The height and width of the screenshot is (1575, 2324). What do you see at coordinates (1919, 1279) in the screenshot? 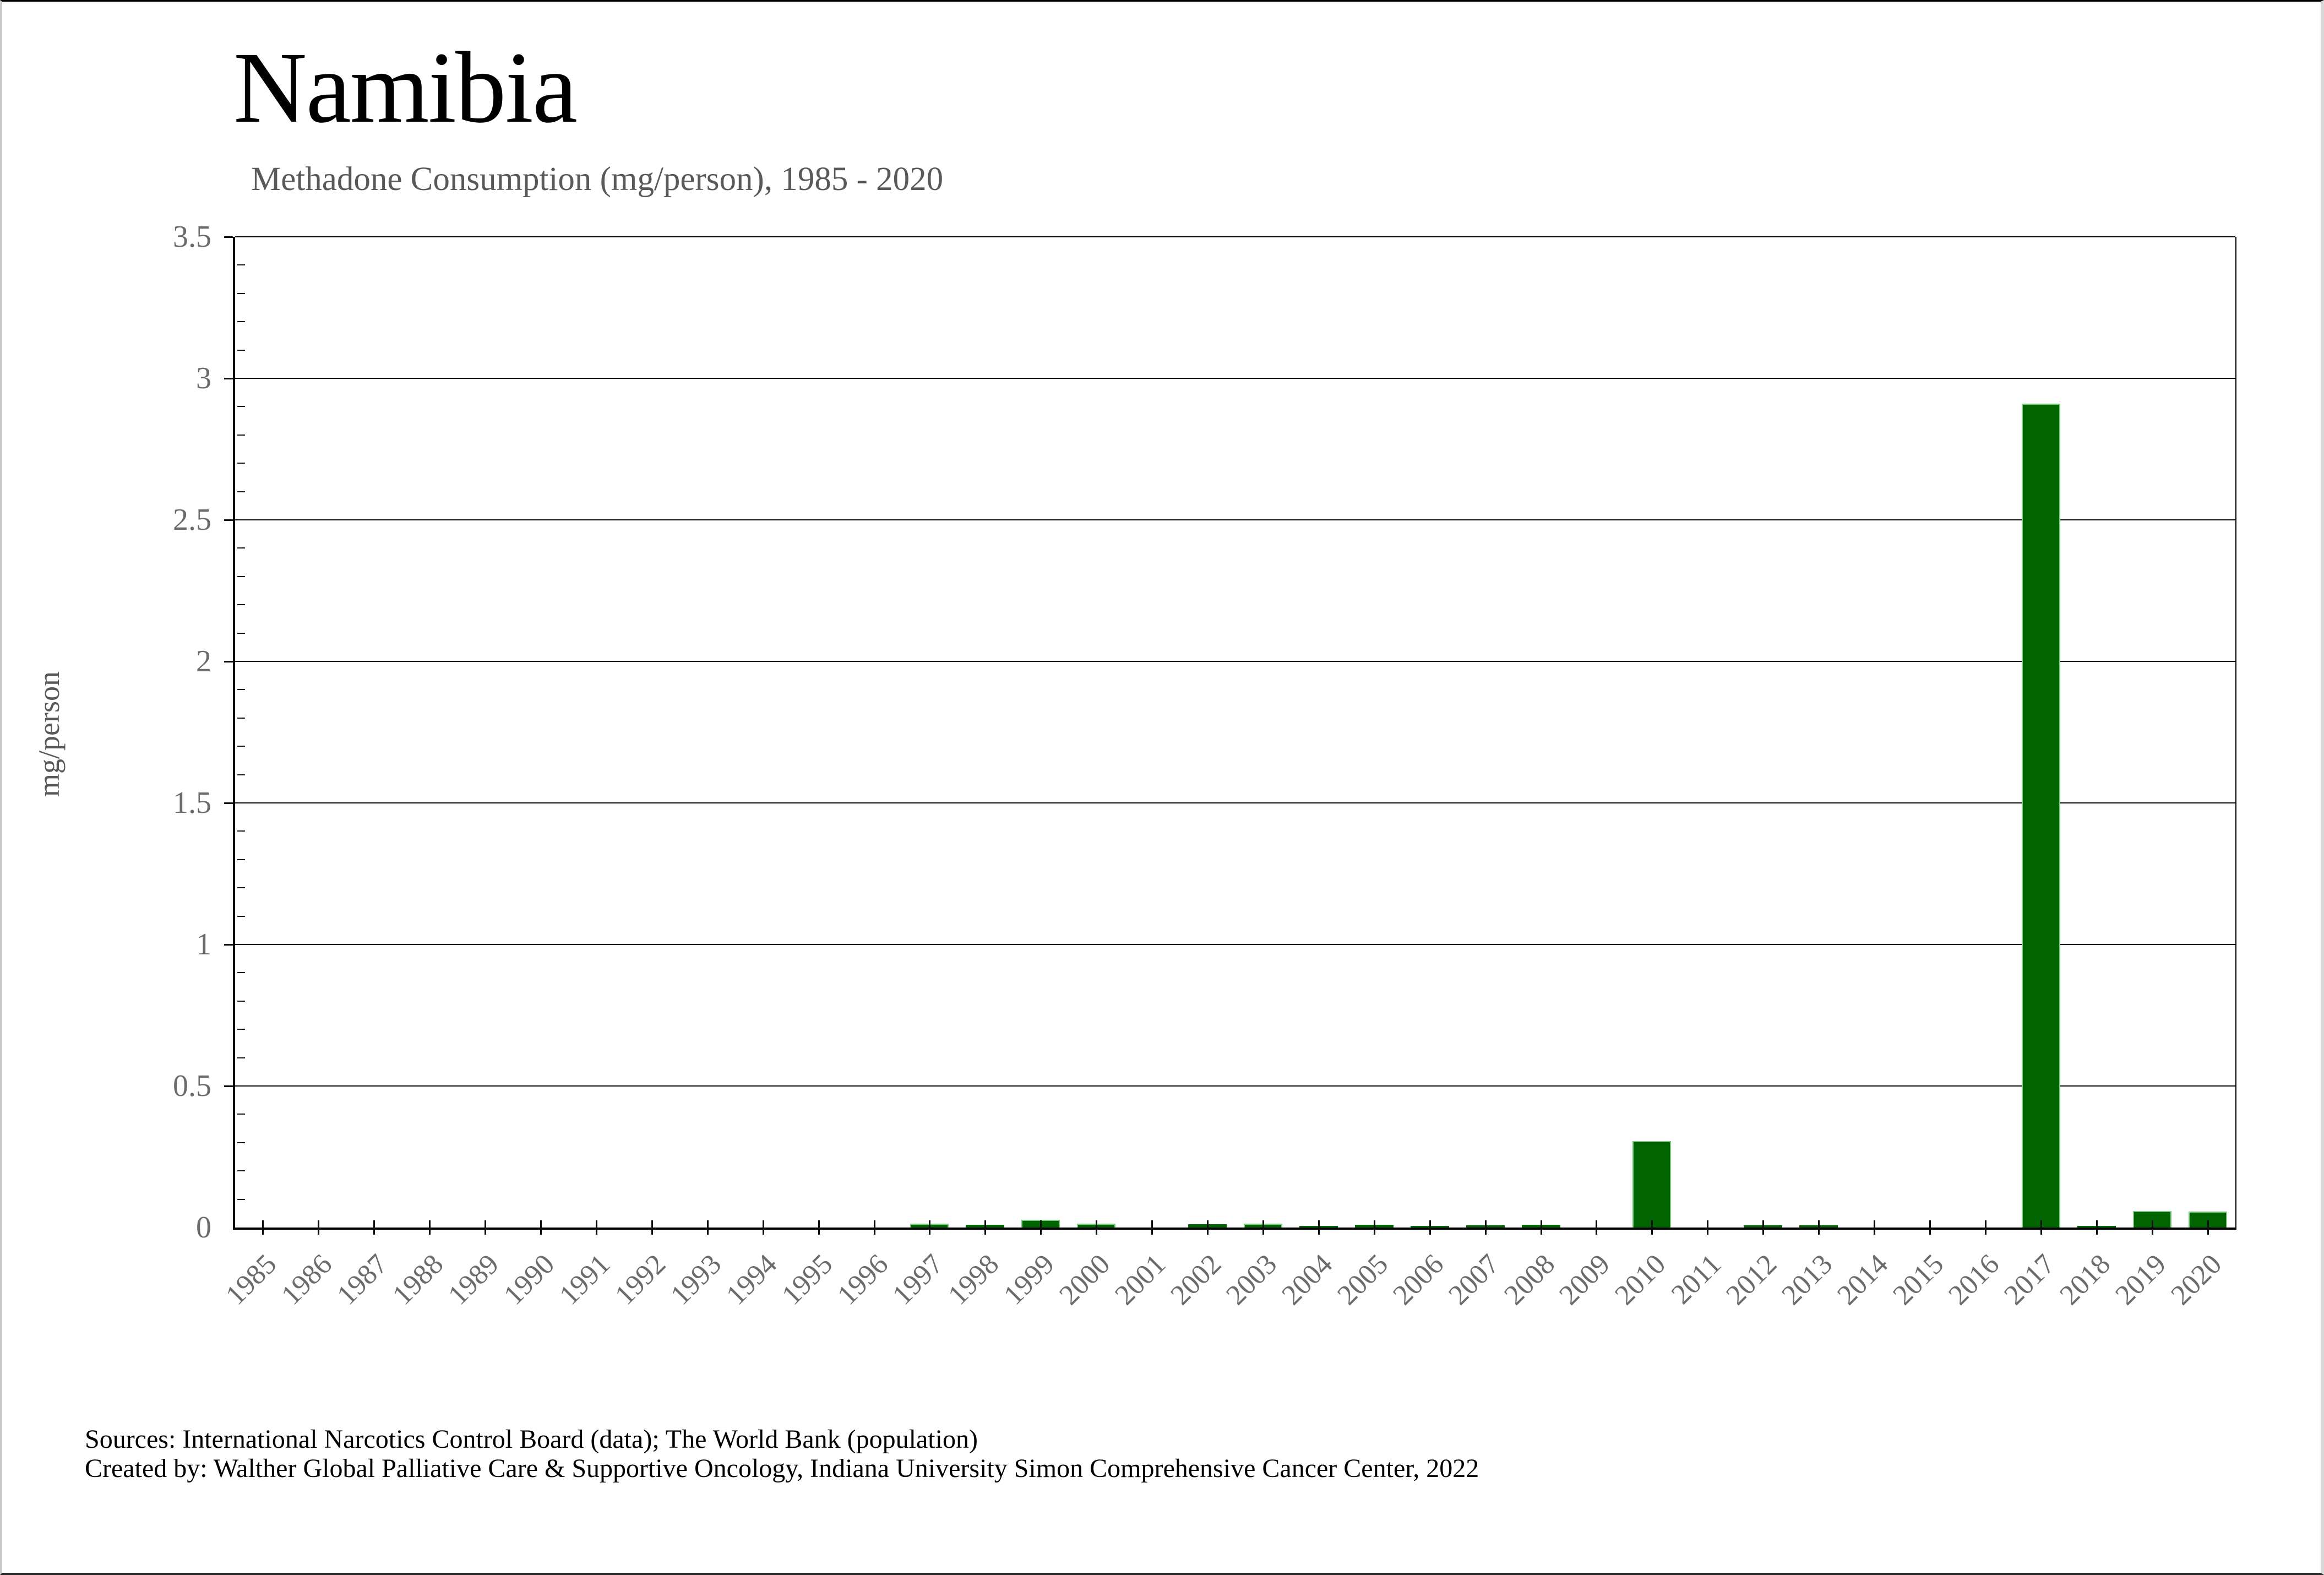
I see `x-tick-label-2015: 2015` at bounding box center [1919, 1279].